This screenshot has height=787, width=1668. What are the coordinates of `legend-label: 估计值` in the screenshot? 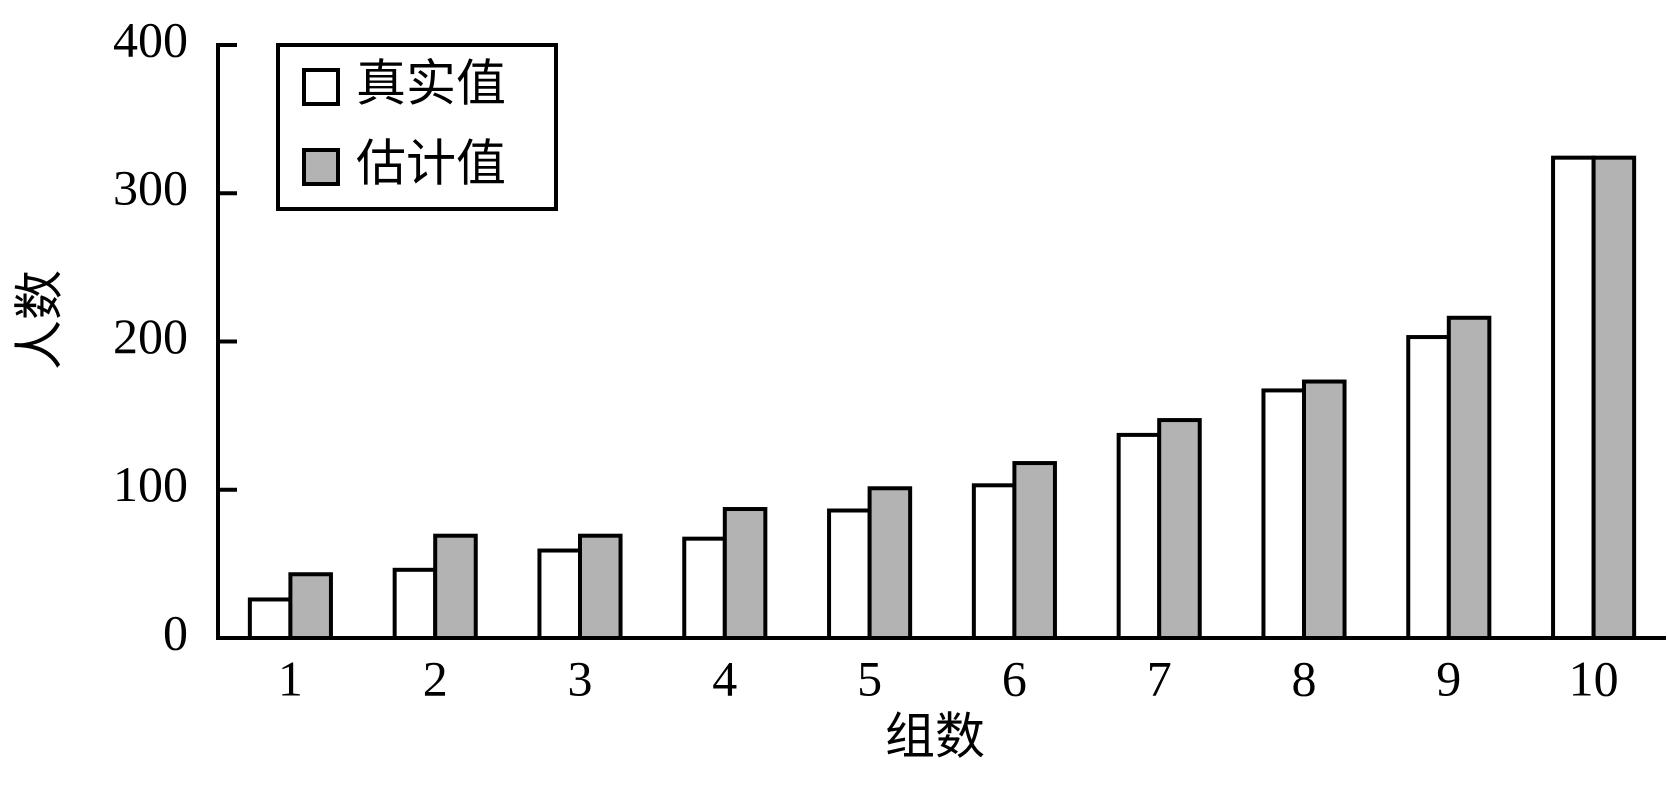 It's located at (431, 163).